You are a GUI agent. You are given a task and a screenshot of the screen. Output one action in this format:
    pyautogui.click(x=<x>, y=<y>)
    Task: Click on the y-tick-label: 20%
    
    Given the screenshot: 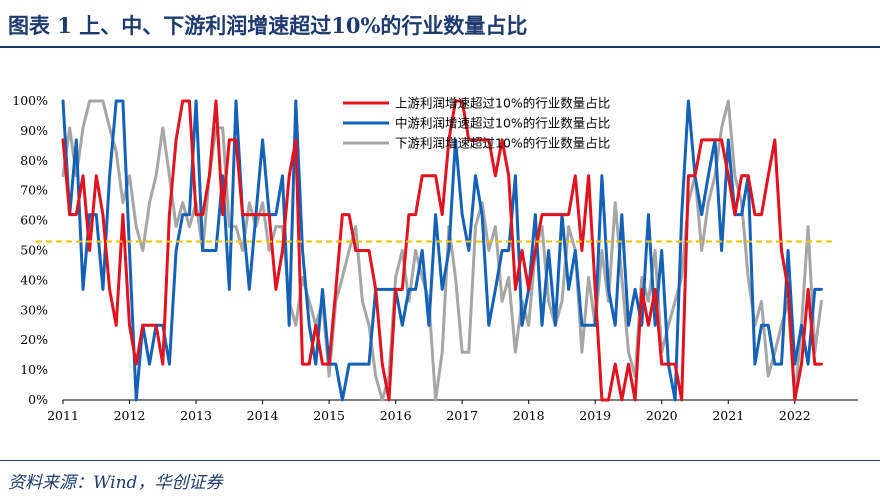 What is the action you would take?
    pyautogui.click(x=34, y=339)
    